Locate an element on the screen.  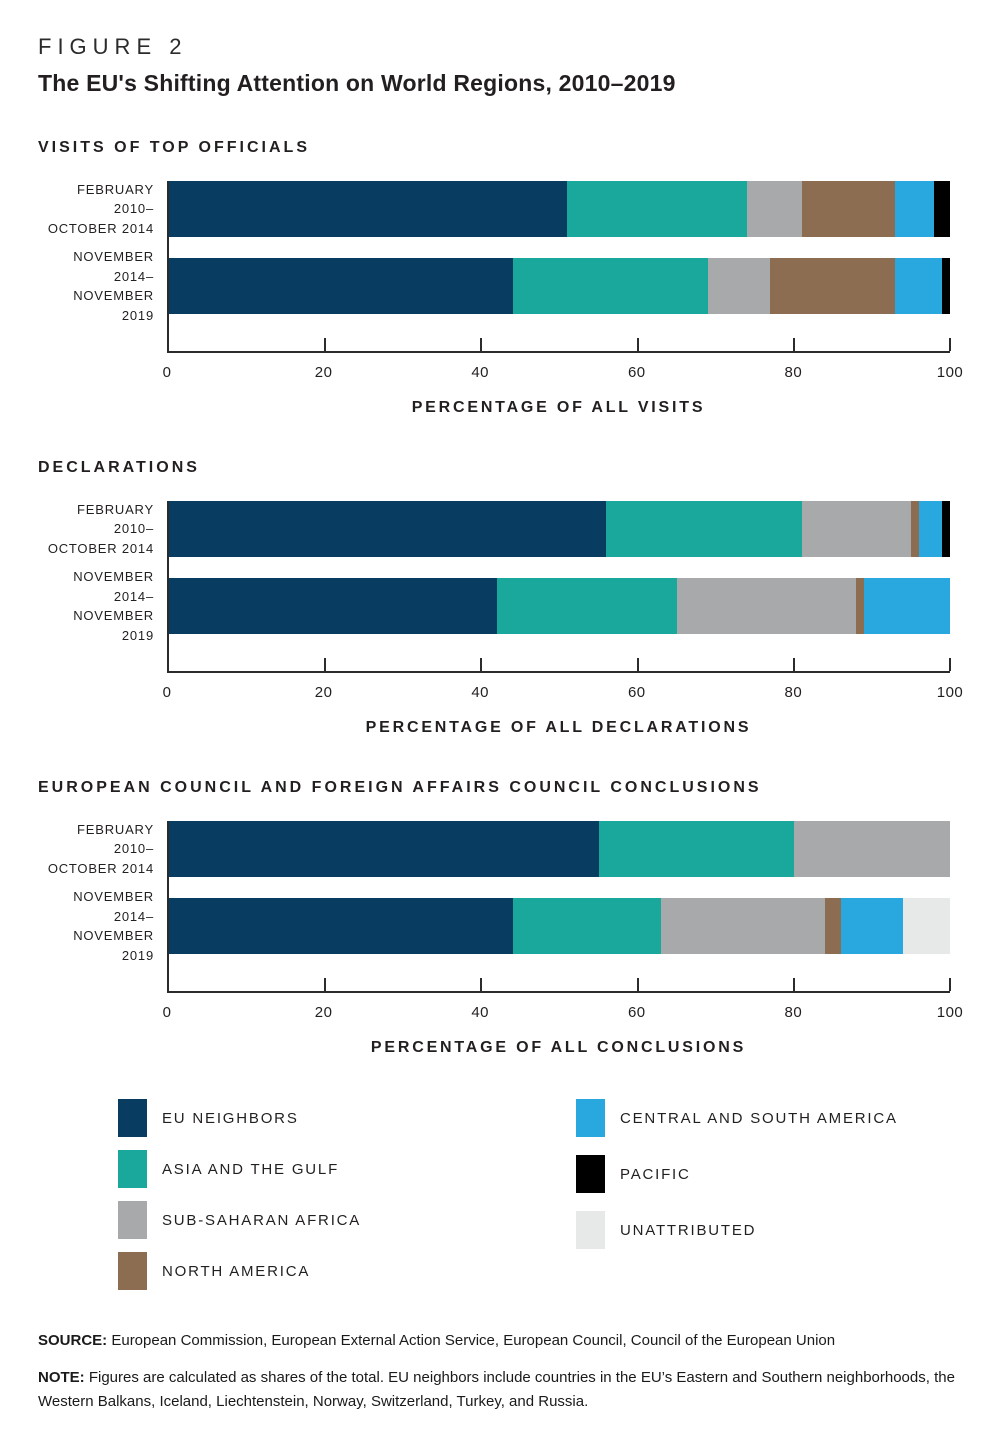
chart-title-visits: VISITS OF TOP OFFICIALS is located at coordinates (174, 147).